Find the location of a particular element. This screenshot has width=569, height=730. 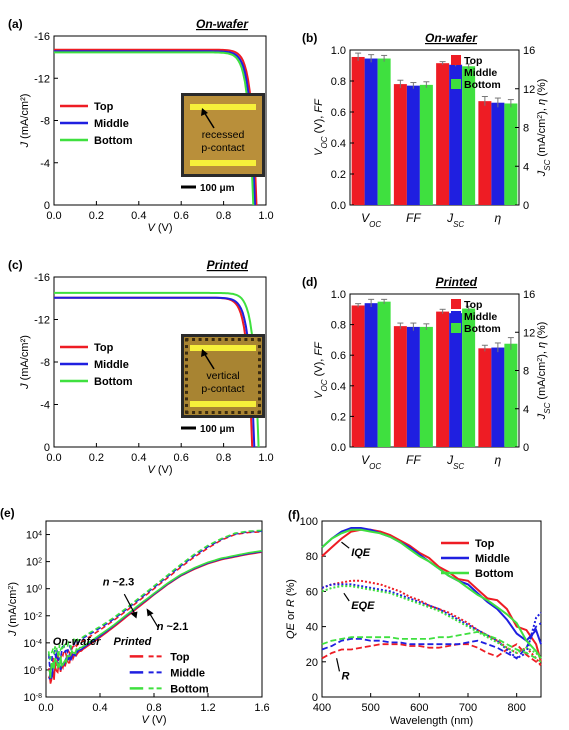

x-tick-label: 1.0 is located at coordinates (265, 216).